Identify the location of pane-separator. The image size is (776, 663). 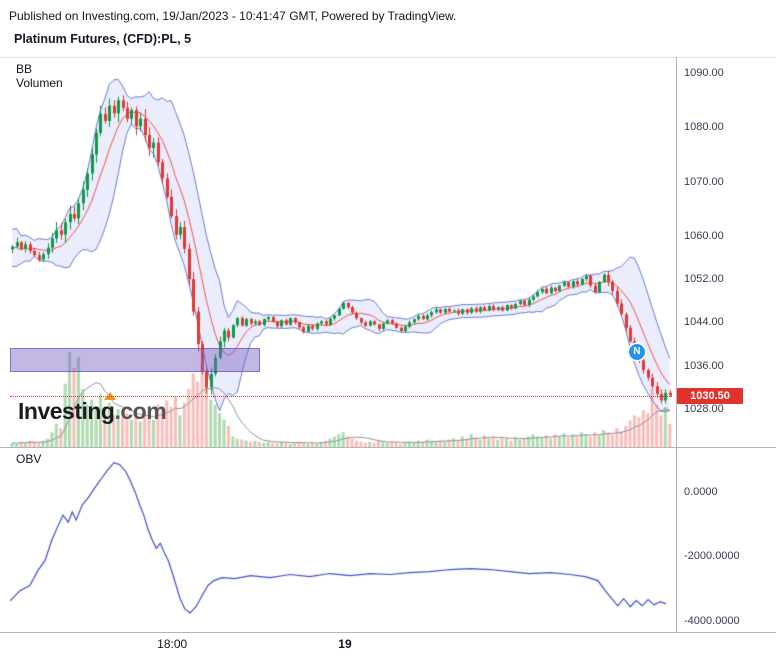
(388, 447).